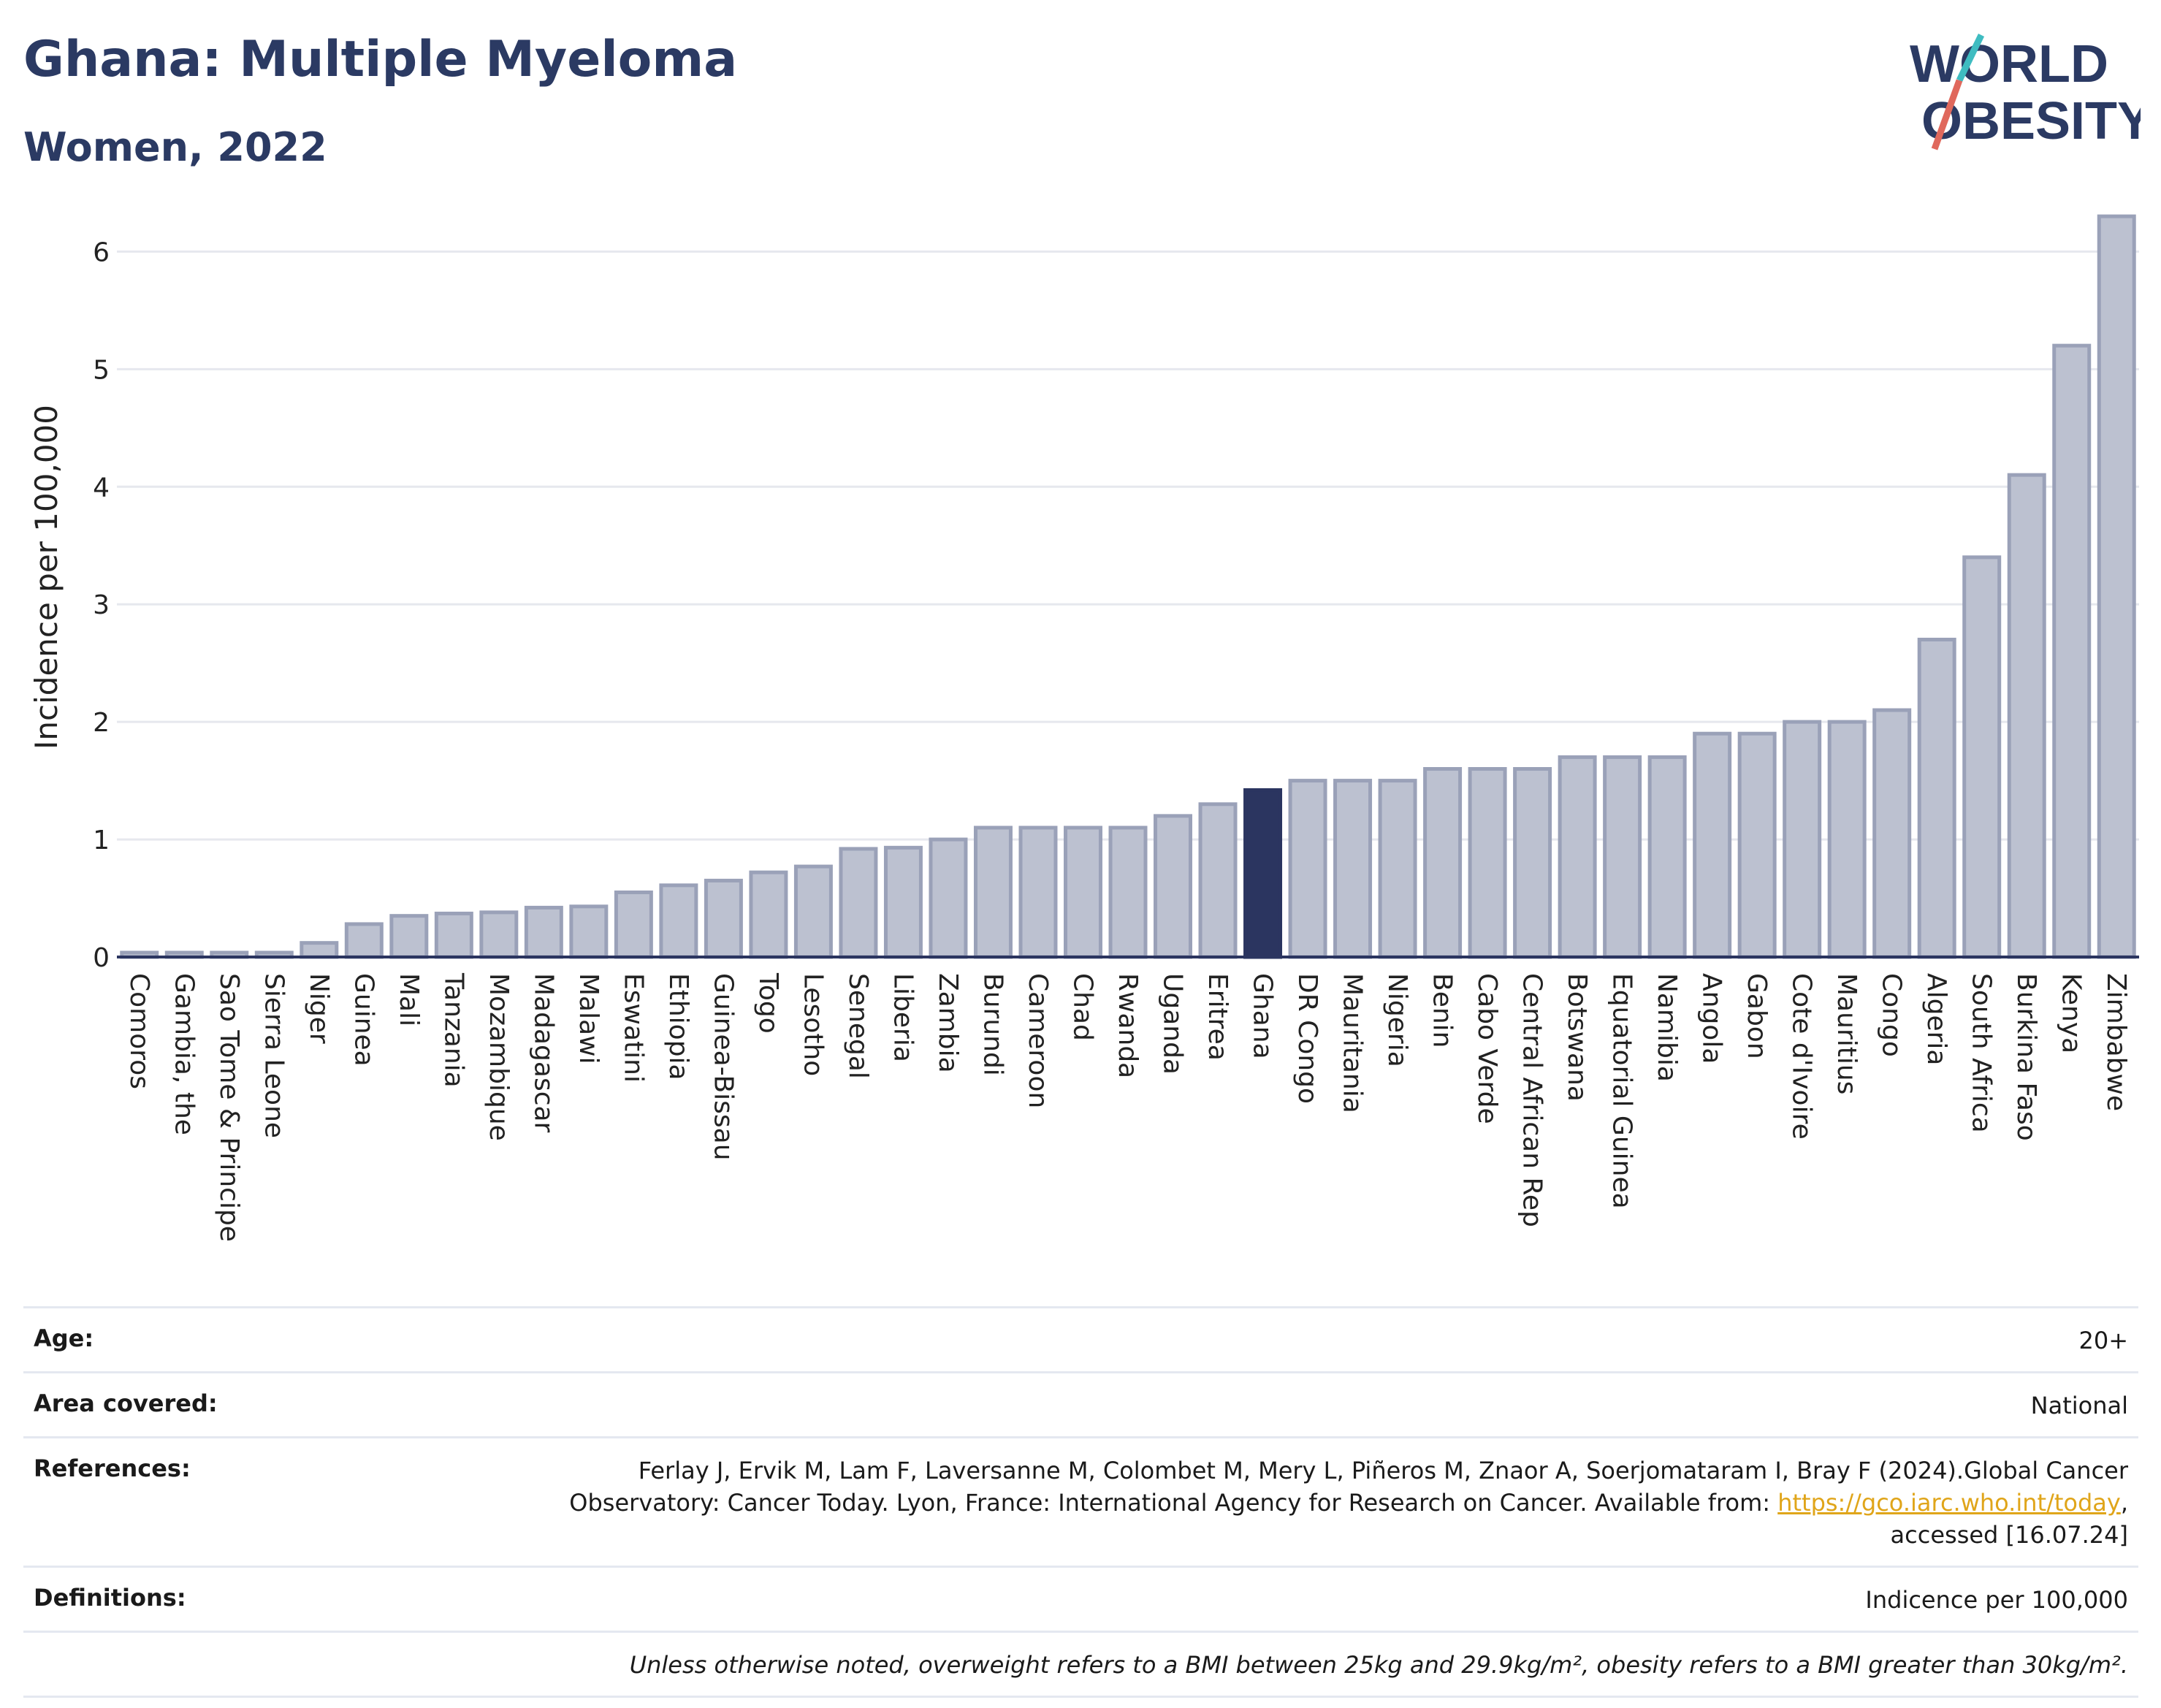 The width and height of the screenshot is (2161, 1708). What do you see at coordinates (409, 999) in the screenshot?
I see `x-tick-label: Mali` at bounding box center [409, 999].